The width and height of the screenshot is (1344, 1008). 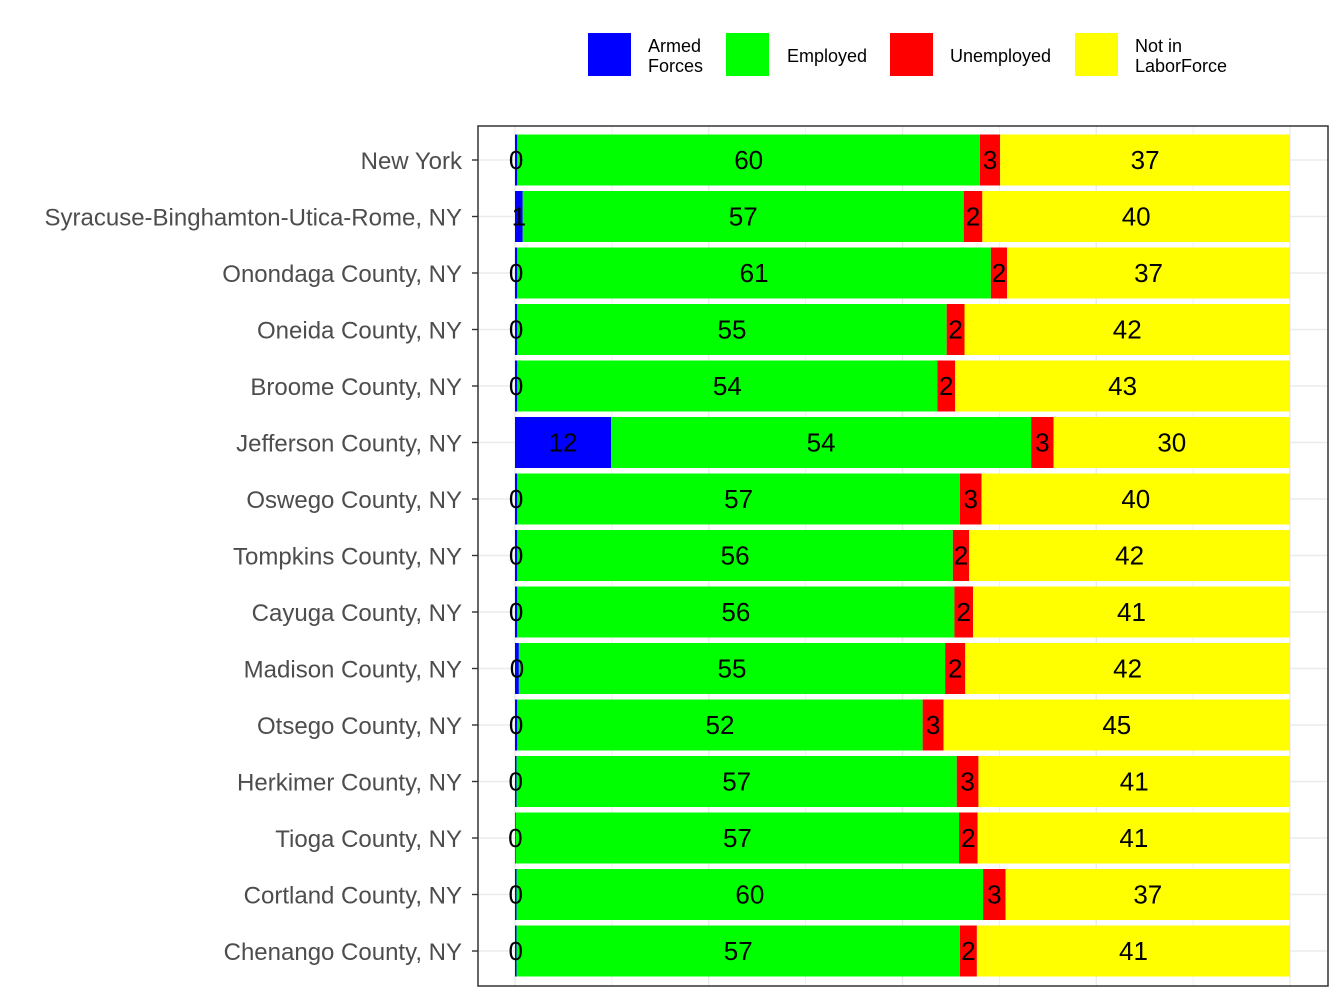 What do you see at coordinates (353, 896) in the screenshot?
I see `y-tick-label: Cortland County, NY` at bounding box center [353, 896].